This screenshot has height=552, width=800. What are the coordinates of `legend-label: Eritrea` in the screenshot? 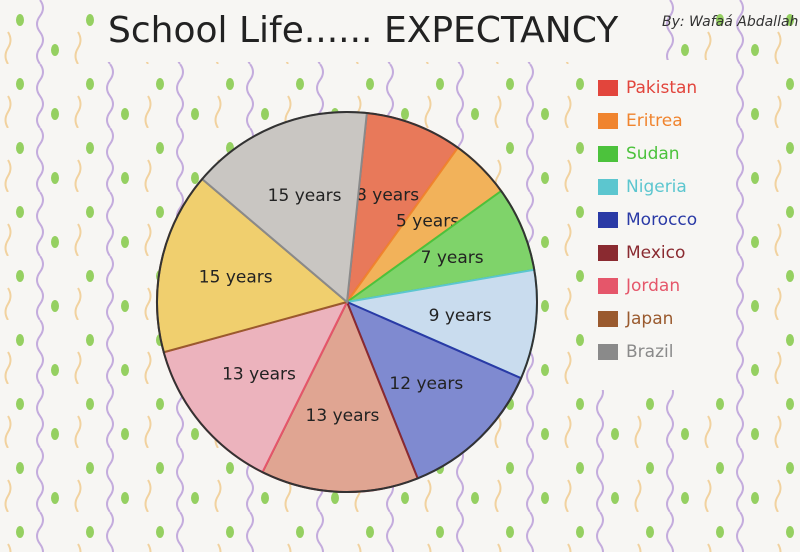 It's located at (654, 121).